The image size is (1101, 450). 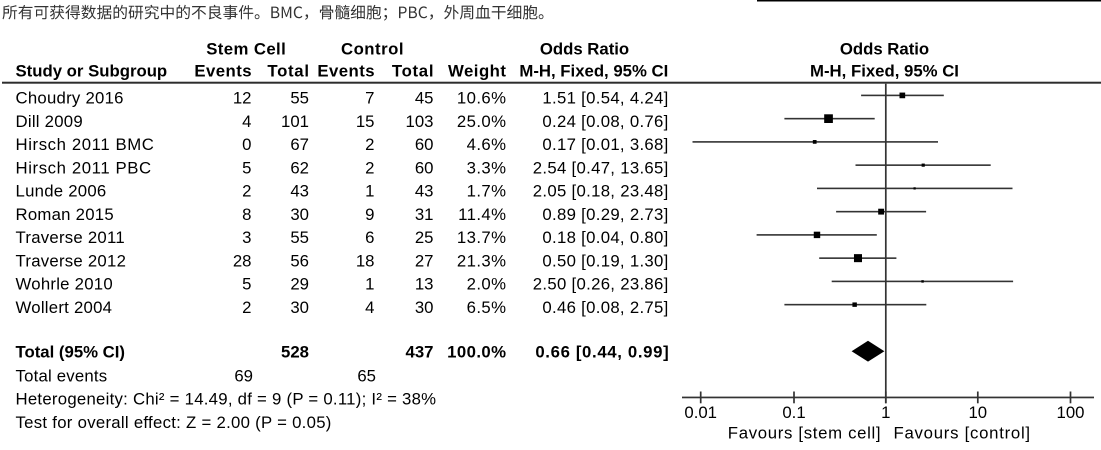 I want to click on svg-text: 100, so click(x=1071, y=412).